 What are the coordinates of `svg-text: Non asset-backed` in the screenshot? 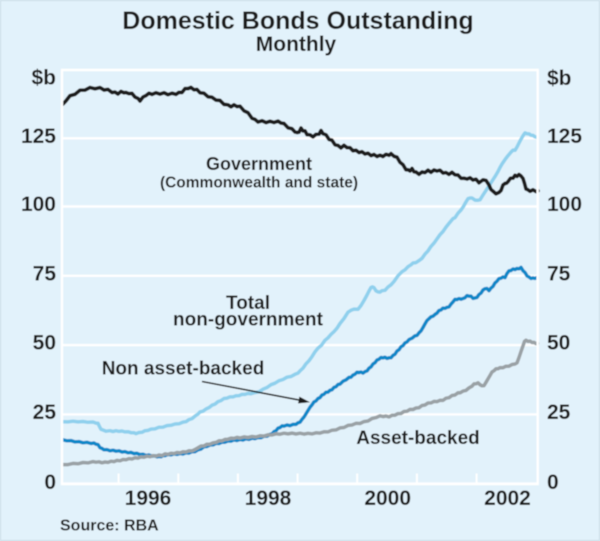 It's located at (183, 368).